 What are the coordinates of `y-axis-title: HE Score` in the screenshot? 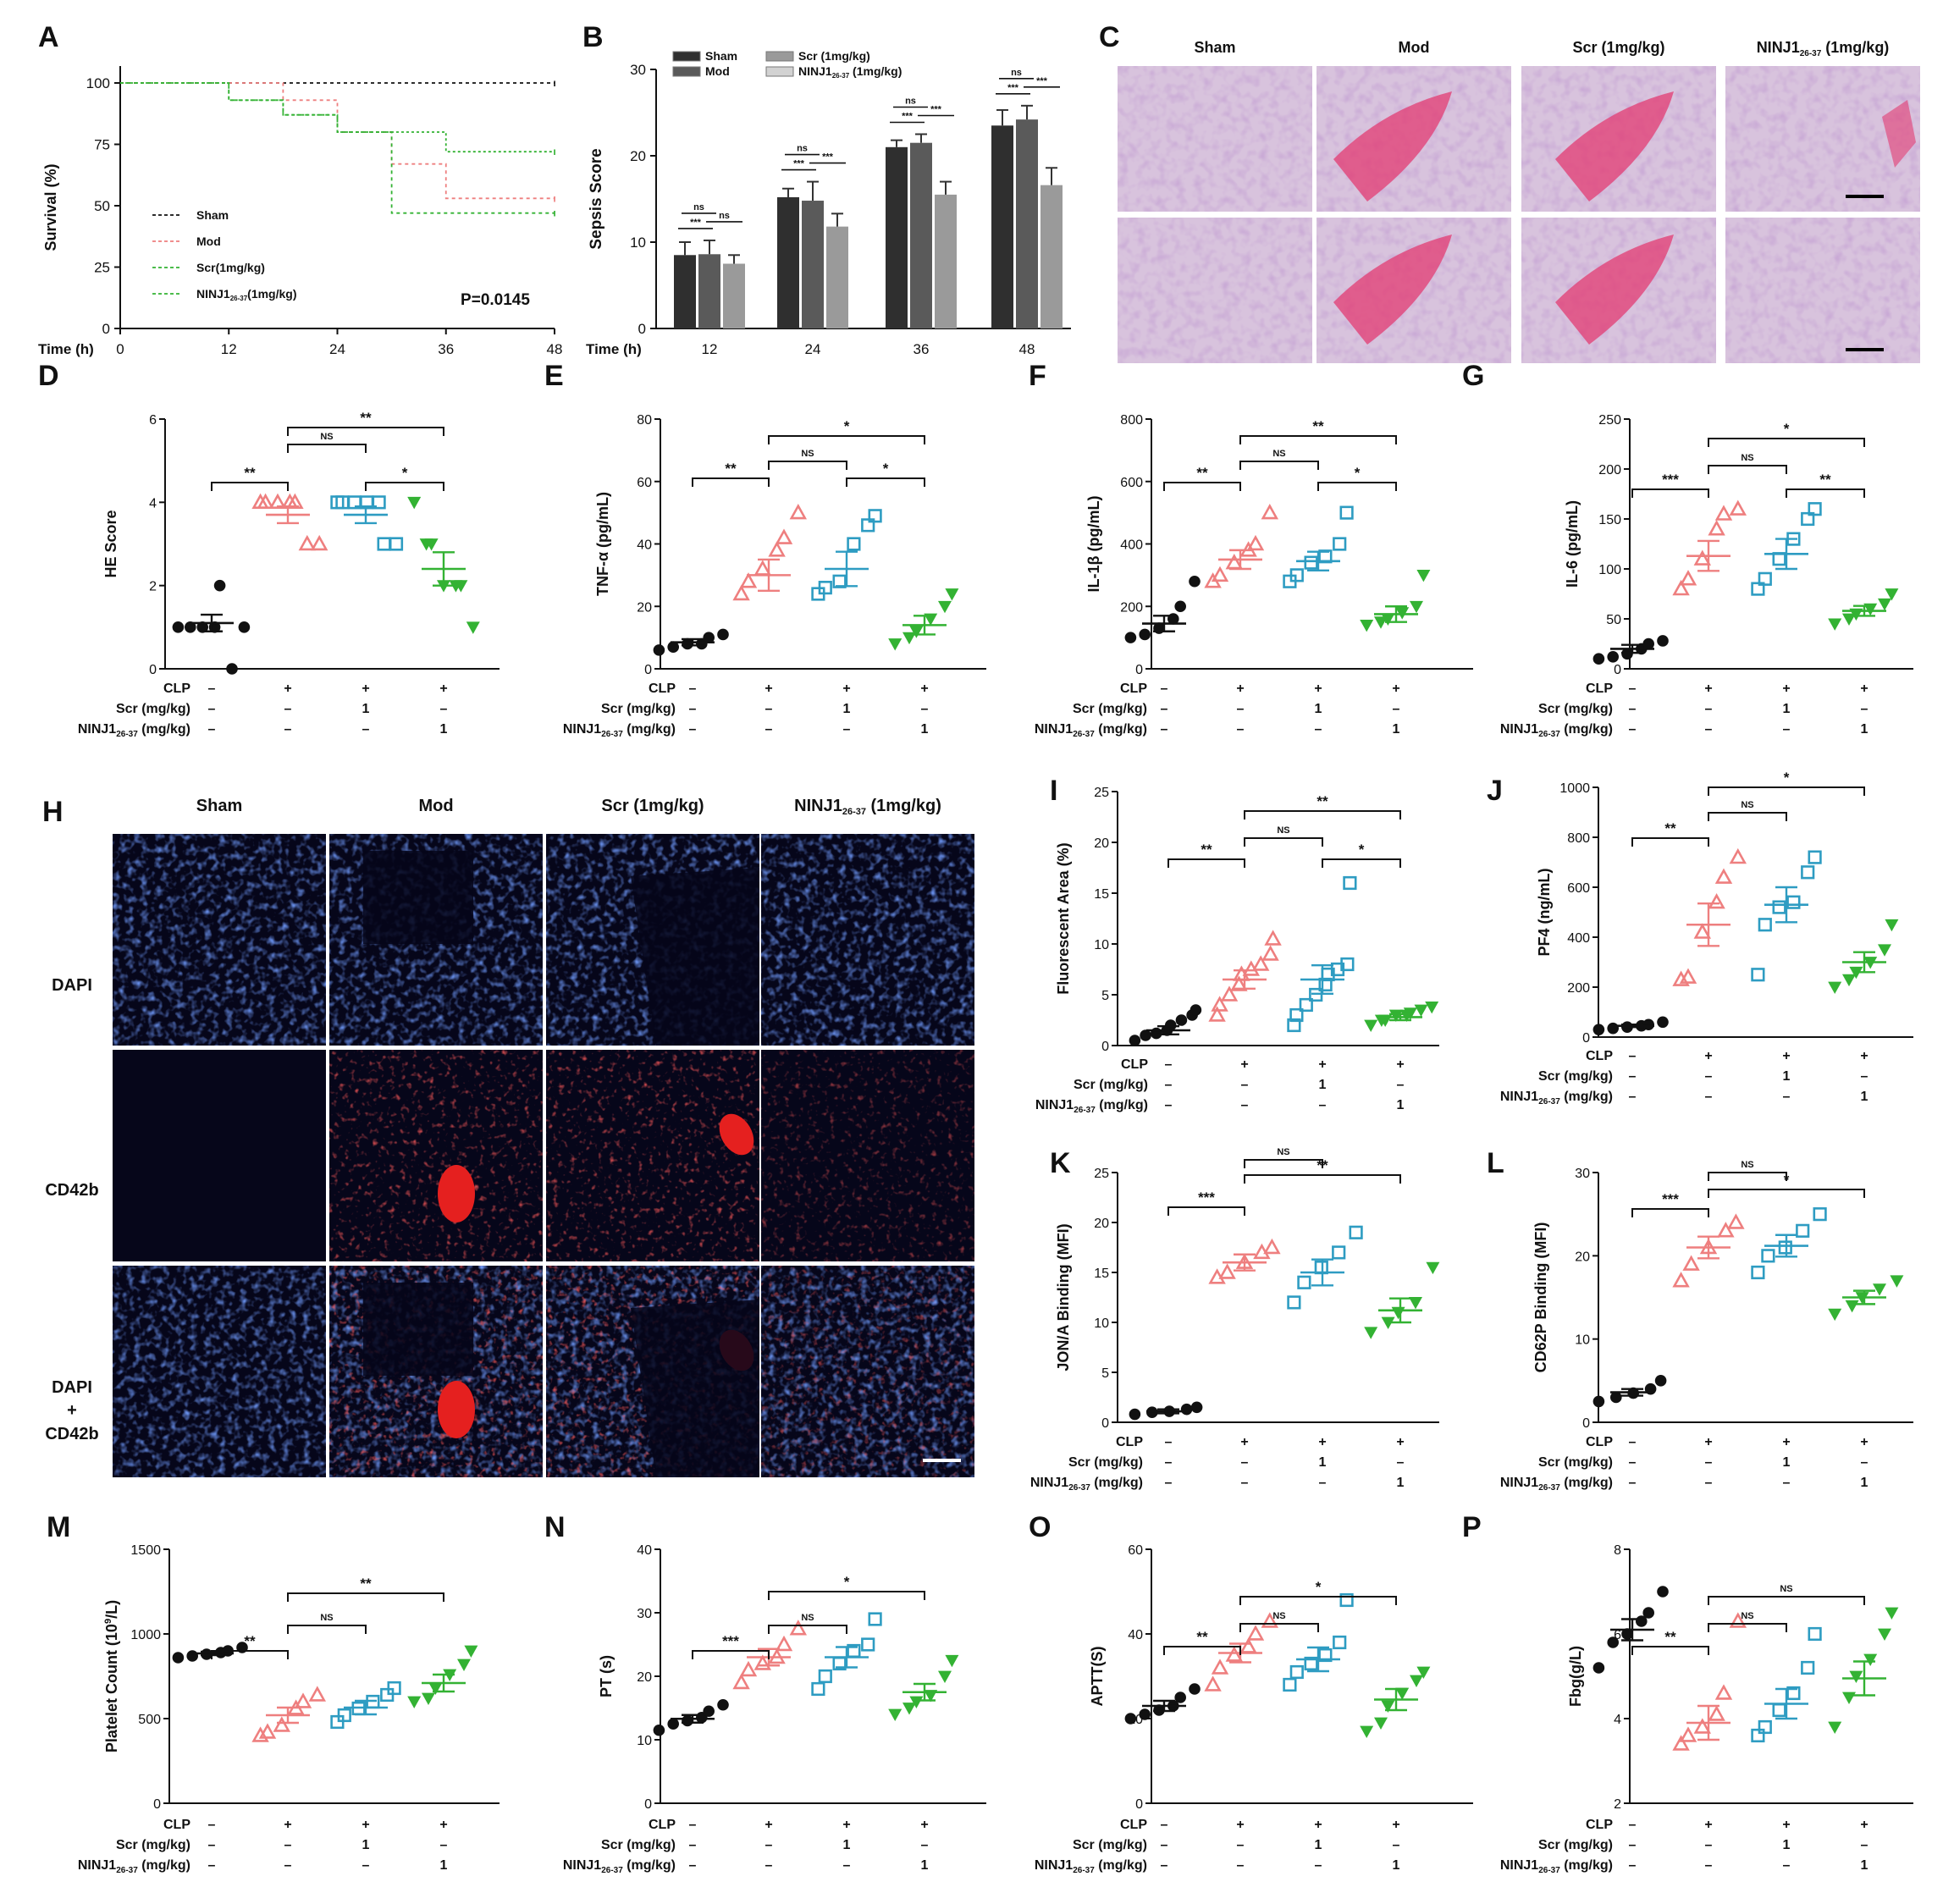 It's located at (110, 543).